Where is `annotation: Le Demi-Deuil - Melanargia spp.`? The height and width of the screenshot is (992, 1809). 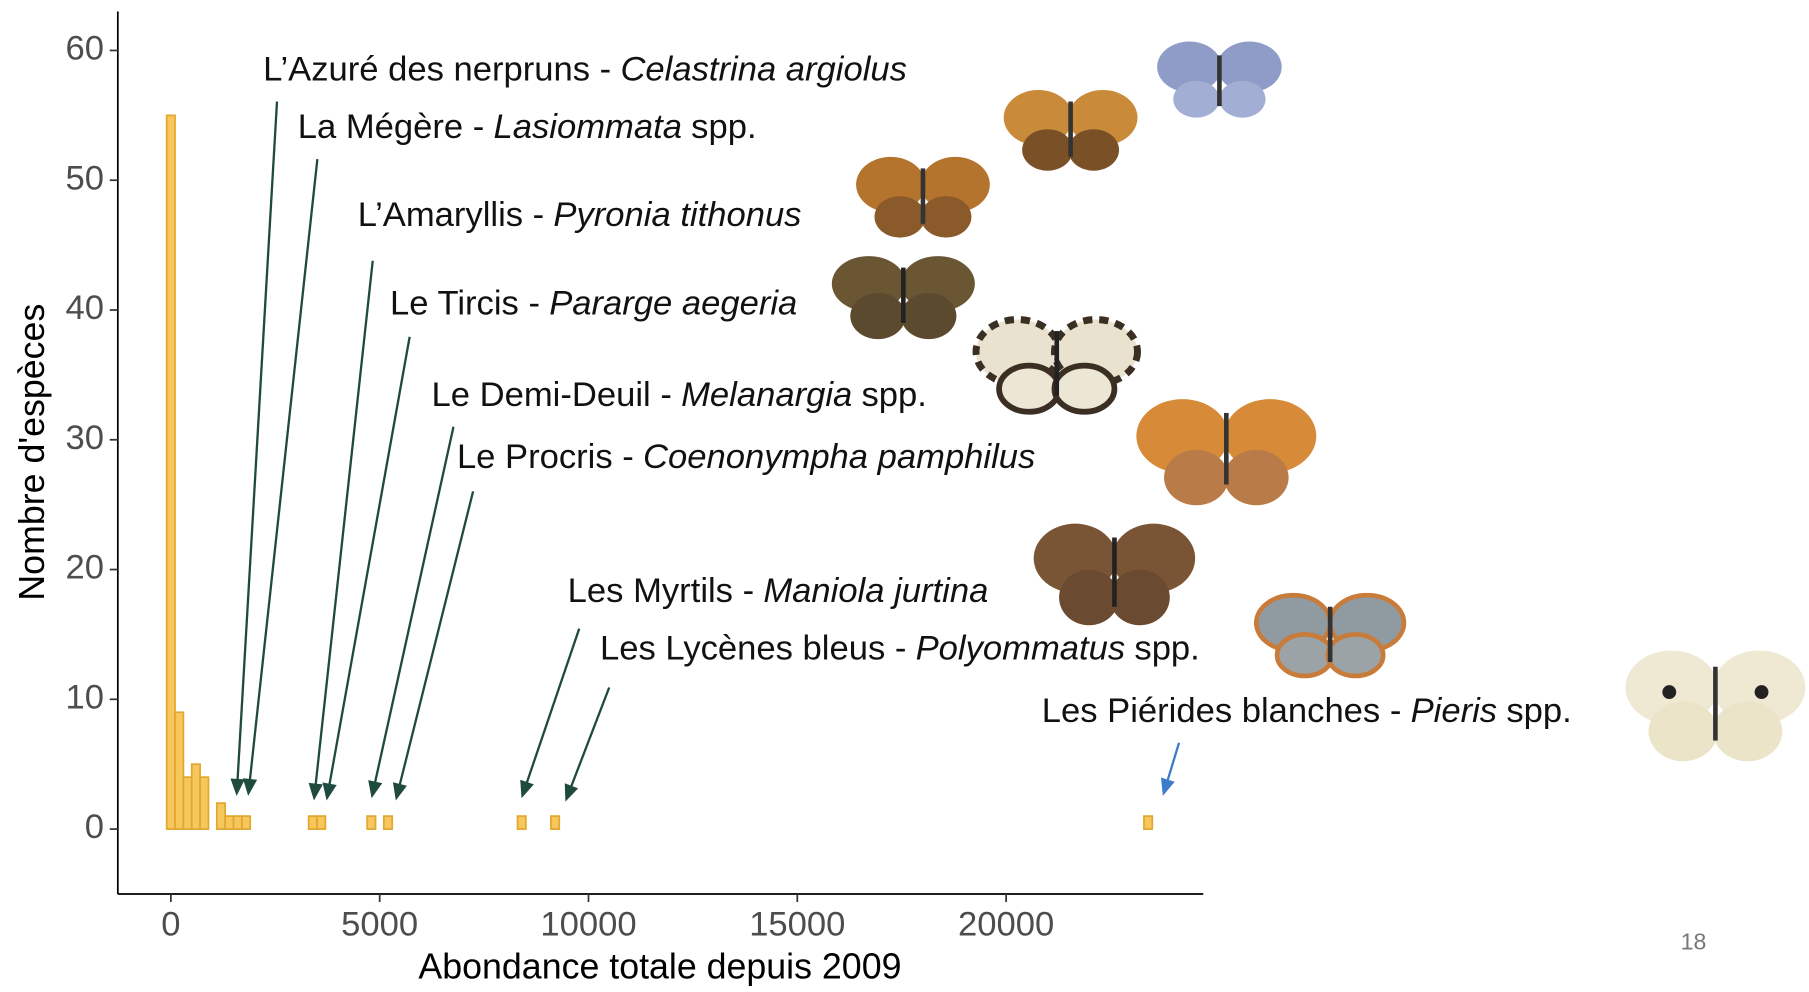
annotation: Le Demi-Deuil - Melanargia spp. is located at coordinates (679, 395).